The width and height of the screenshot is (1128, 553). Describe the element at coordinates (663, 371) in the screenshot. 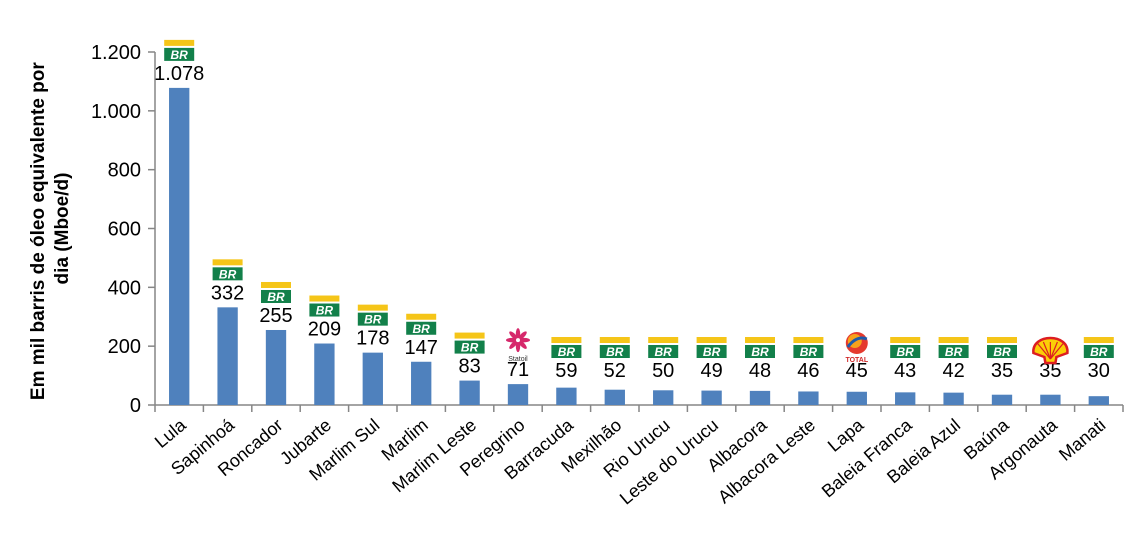

I see `value-label-11: 50` at that location.